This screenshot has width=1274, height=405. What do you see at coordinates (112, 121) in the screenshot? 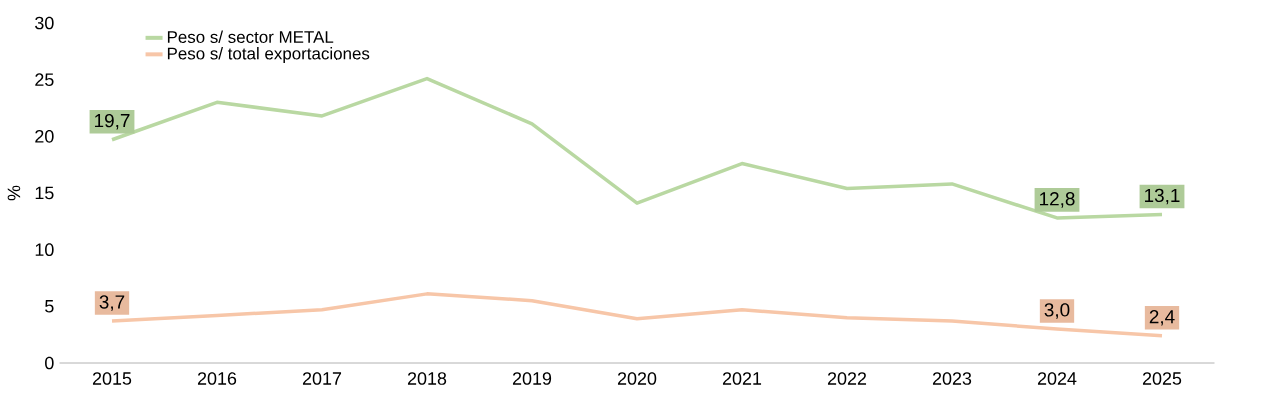
I see `data-label: 19,7` at bounding box center [112, 121].